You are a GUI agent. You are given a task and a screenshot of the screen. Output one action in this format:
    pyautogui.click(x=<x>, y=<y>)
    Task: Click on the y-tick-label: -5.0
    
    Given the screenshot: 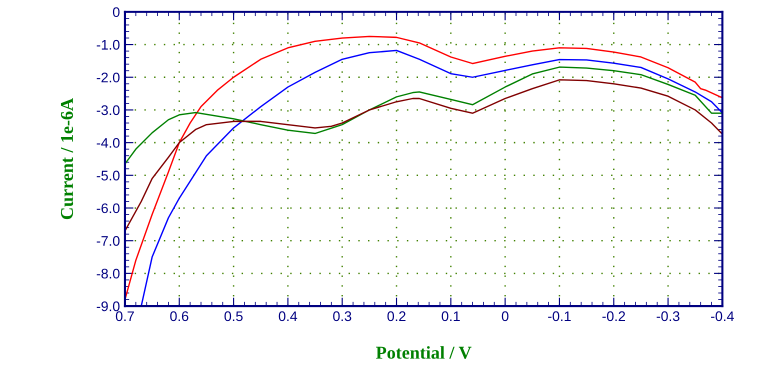 What is the action you would take?
    pyautogui.click(x=108, y=175)
    